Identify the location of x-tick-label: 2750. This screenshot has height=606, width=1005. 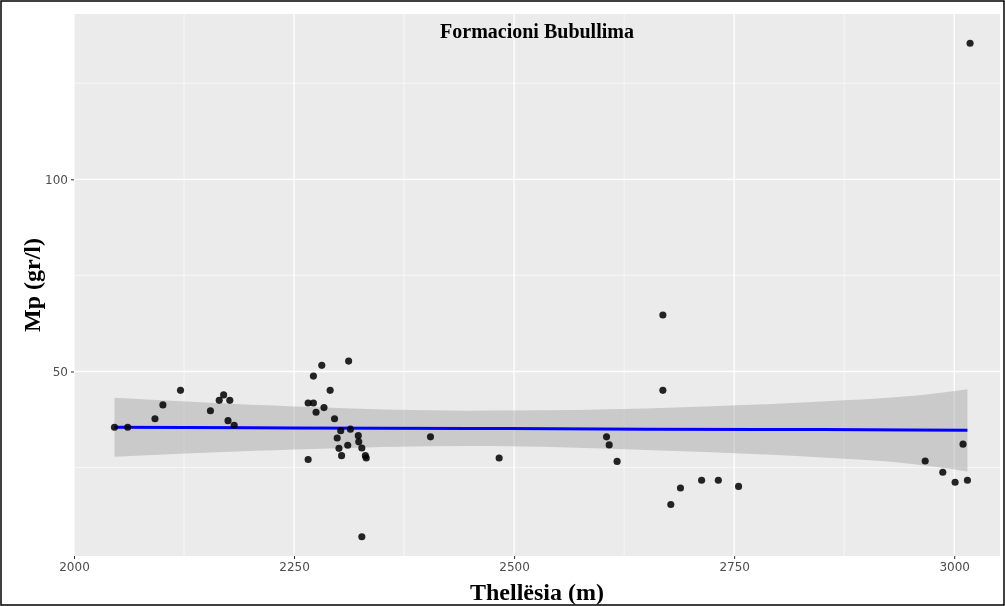
(734, 566).